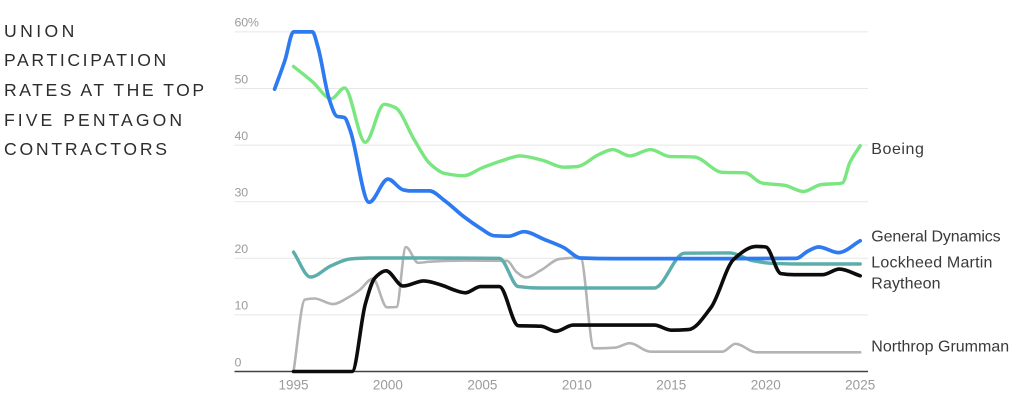 Image resolution: width=1024 pixels, height=409 pixels. Describe the element at coordinates (905, 284) in the screenshot. I see `svg-text: Raytheon` at that location.